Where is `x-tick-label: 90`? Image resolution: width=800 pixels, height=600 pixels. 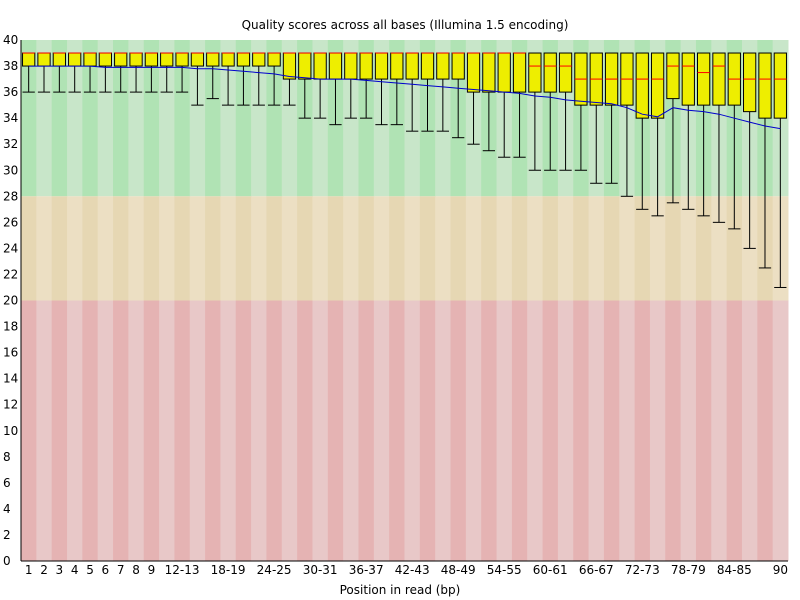 x-tick-label: 90 is located at coordinates (780, 570).